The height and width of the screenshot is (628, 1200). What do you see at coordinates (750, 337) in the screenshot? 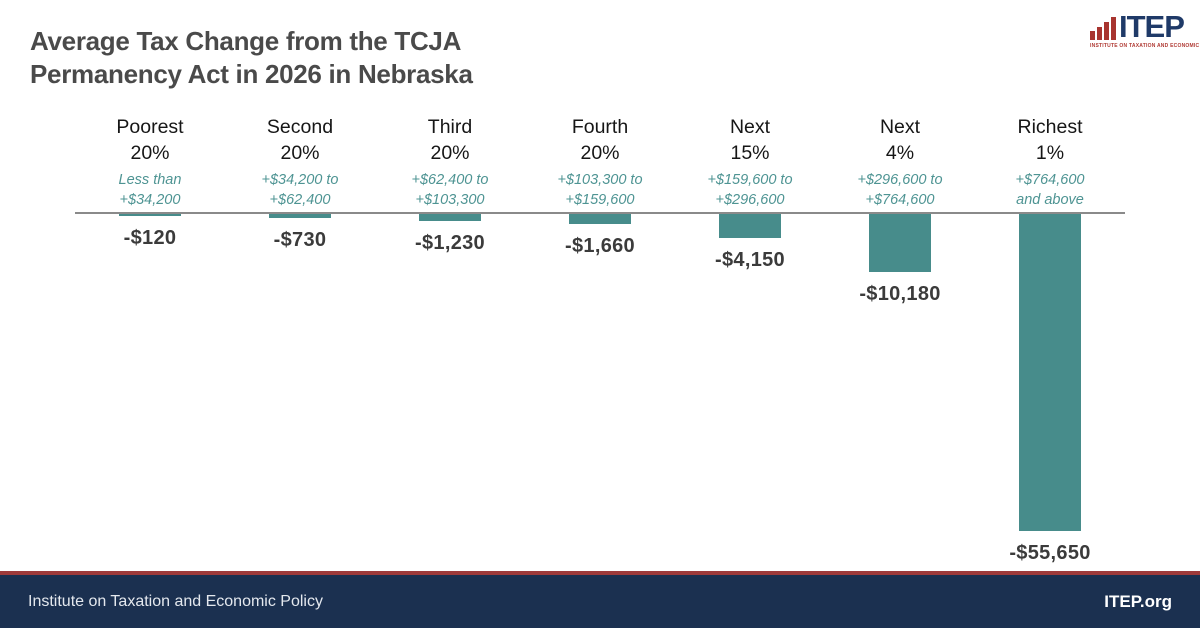
I see `chart-column-next-15: Next 15% +$159,600 to +$296,600 -$4,150` at bounding box center [750, 337].